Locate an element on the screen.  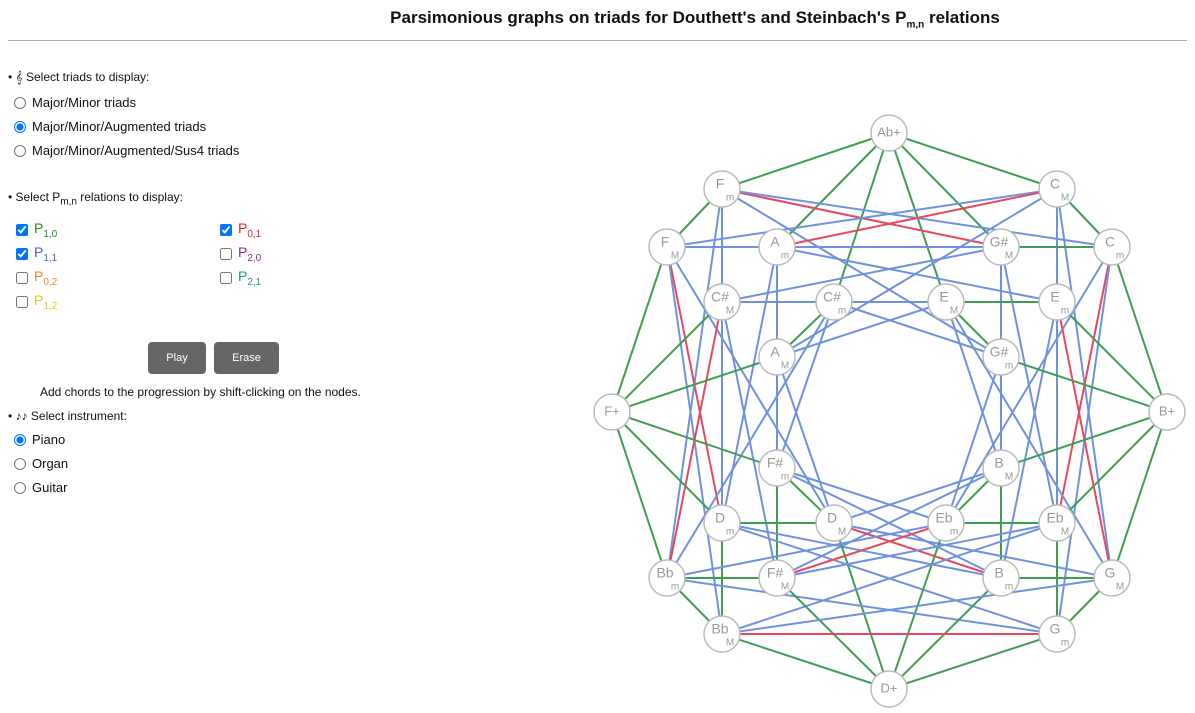
node-label: B is located at coordinates (998, 573).